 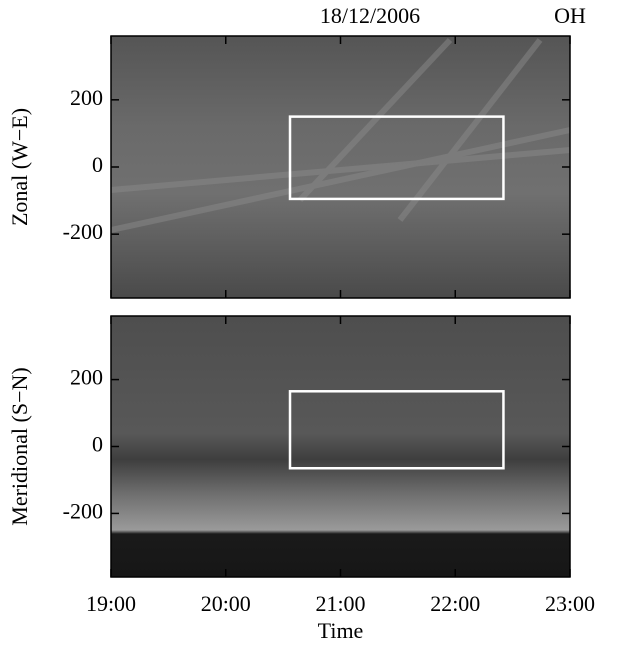 What do you see at coordinates (226, 603) in the screenshot?
I see `x-tick-label: 20:00` at bounding box center [226, 603].